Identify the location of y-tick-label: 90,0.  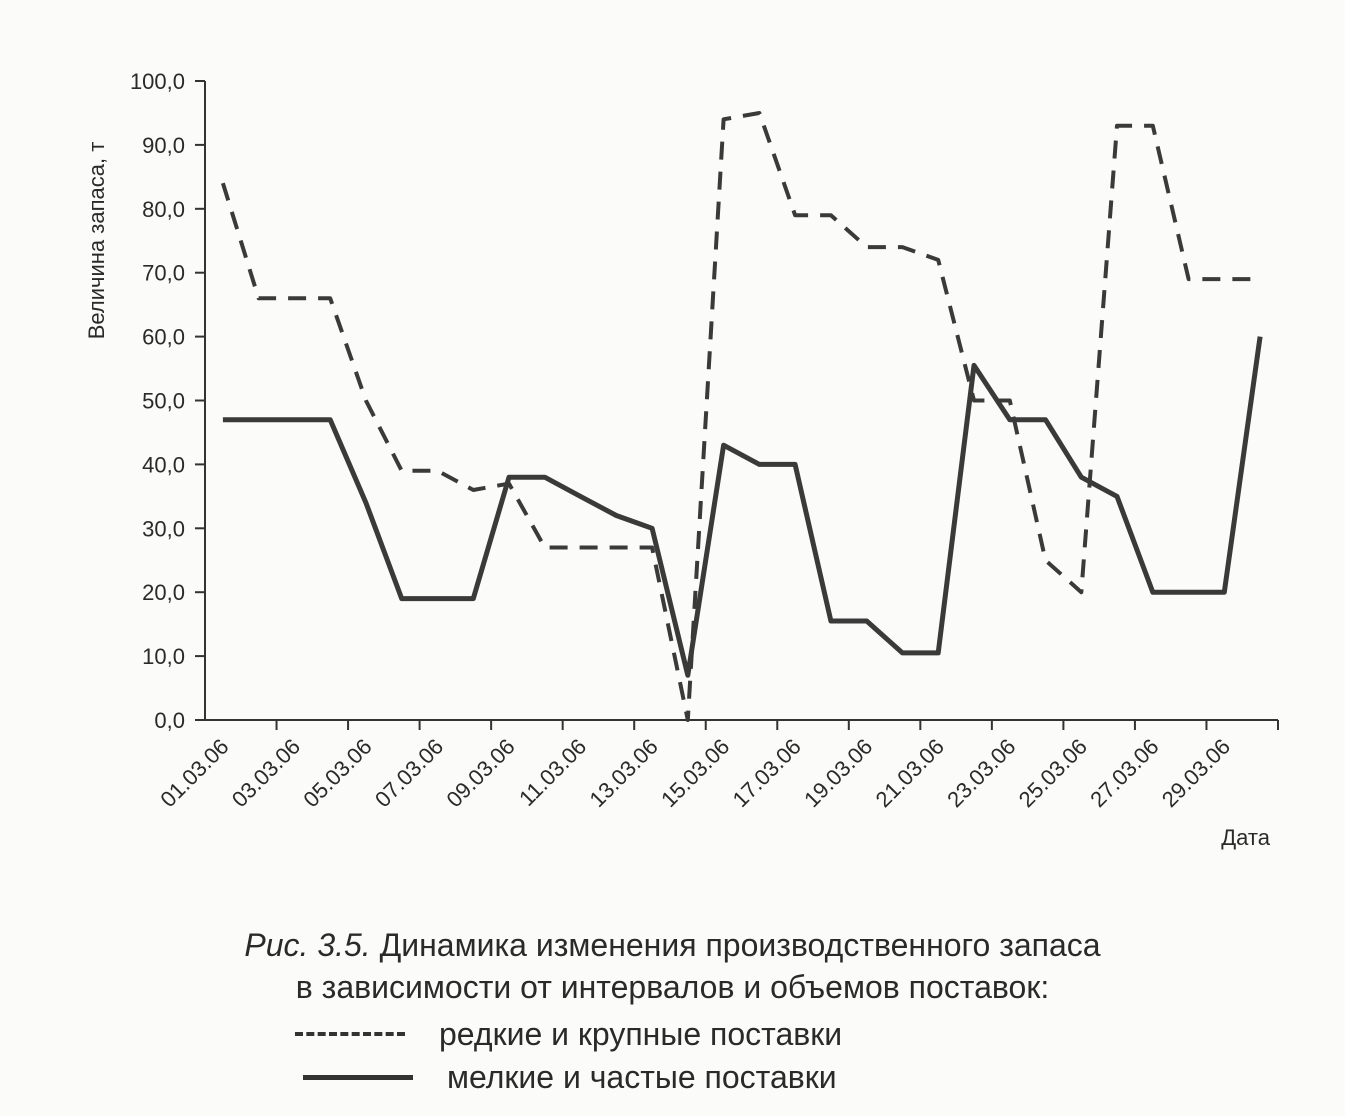
(163, 145).